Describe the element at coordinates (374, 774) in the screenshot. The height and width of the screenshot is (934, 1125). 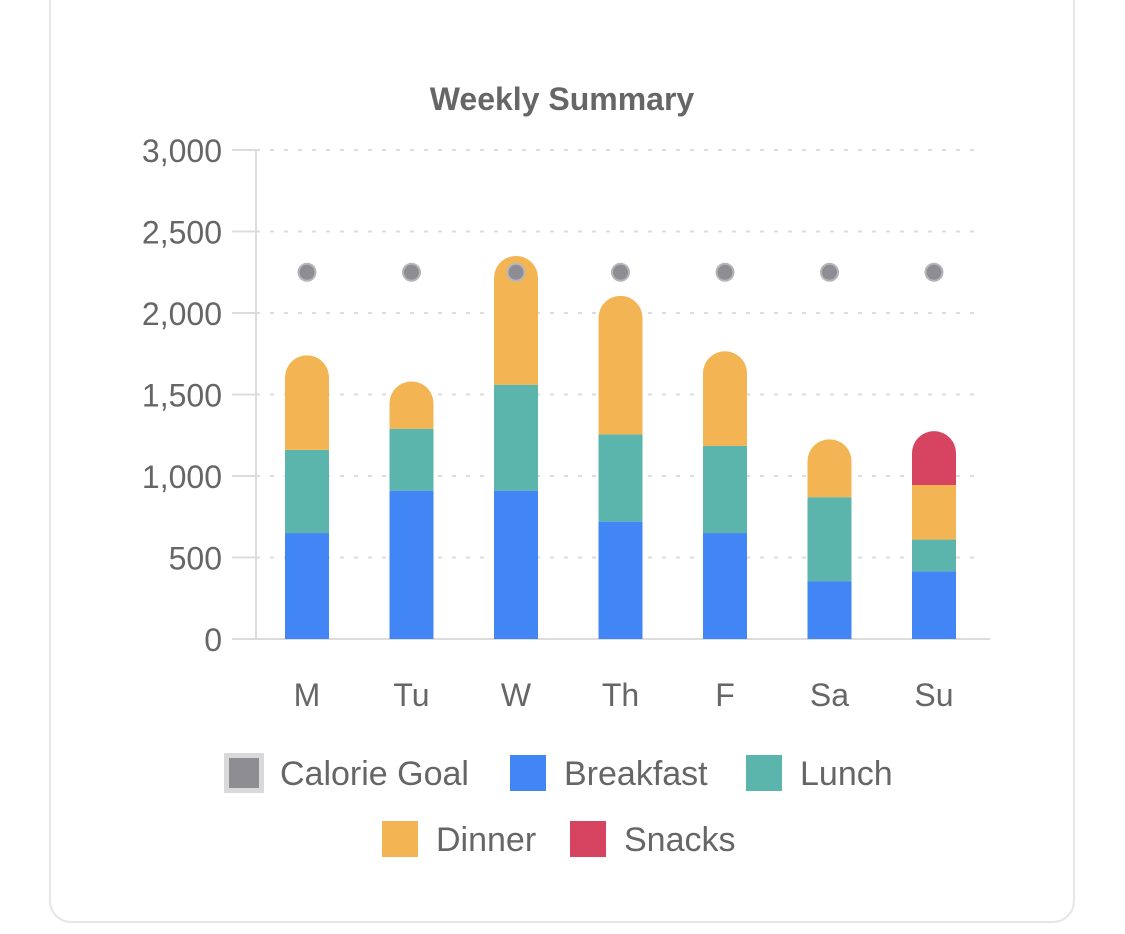
I see `legend-label: Calorie Goal` at that location.